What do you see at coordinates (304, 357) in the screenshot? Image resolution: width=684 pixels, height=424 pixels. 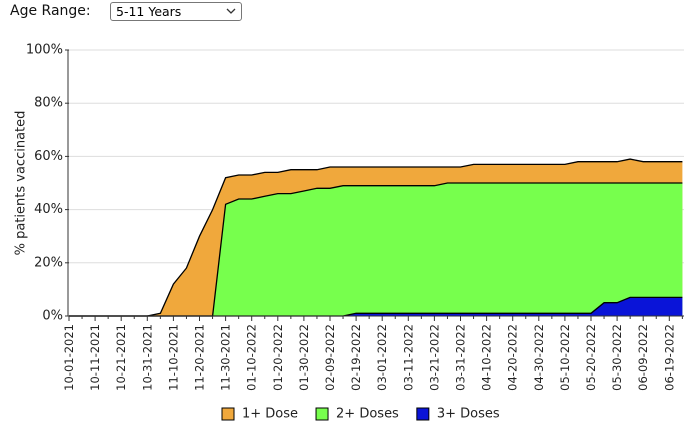 I see `x-tick-label: 01-30-2022` at bounding box center [304, 357].